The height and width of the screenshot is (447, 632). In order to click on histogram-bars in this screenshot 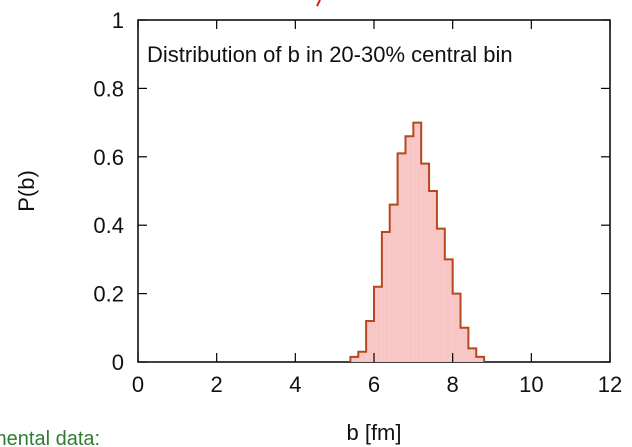, I will do `click(417, 242)`.